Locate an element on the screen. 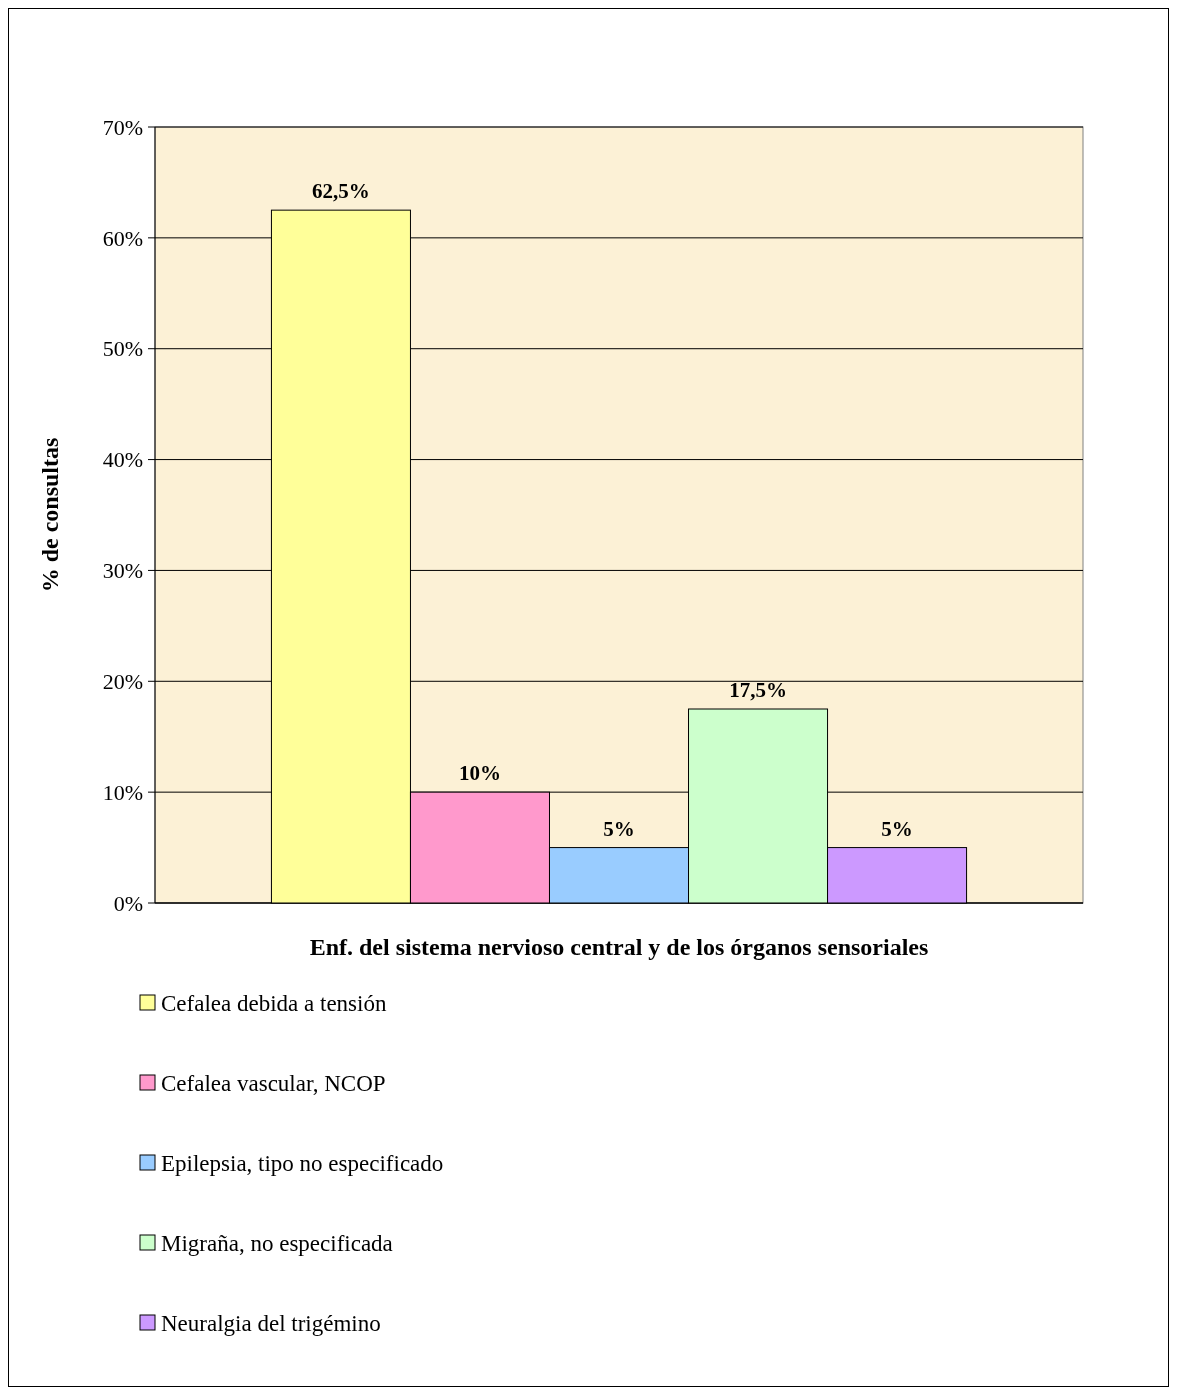 The image size is (1177, 1395). legend-label: Epilepsia, tipo no especificado is located at coordinates (302, 1164).